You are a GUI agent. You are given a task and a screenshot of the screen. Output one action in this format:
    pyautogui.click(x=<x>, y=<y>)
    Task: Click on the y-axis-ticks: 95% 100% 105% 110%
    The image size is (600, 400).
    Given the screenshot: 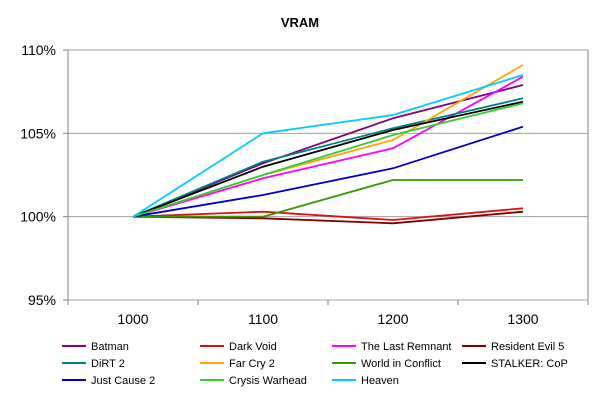 What is the action you would take?
    pyautogui.click(x=44, y=175)
    